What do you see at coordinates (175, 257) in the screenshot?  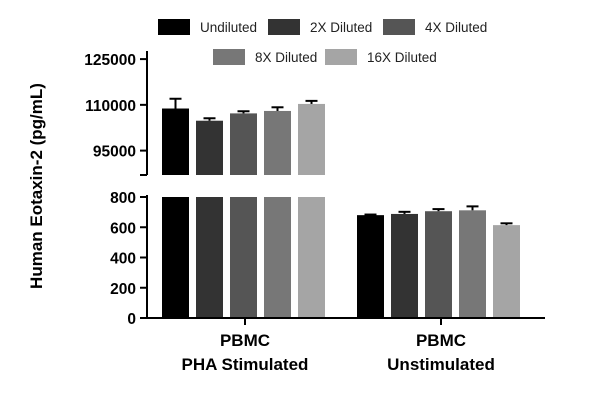 I see `bar-1-1-lower` at bounding box center [175, 257].